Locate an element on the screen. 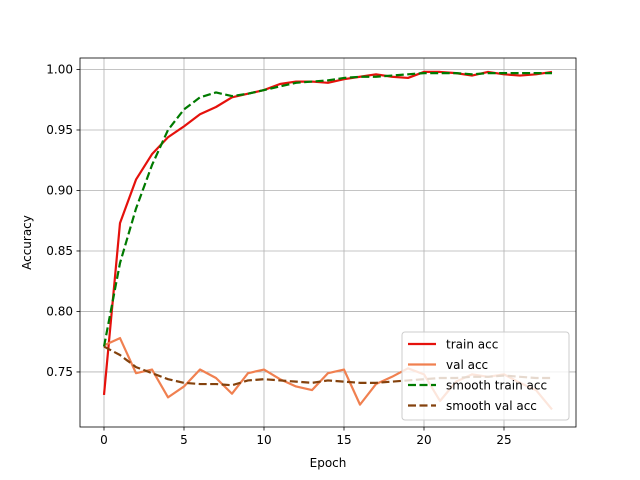  x-tick-label: 20 is located at coordinates (423, 440).